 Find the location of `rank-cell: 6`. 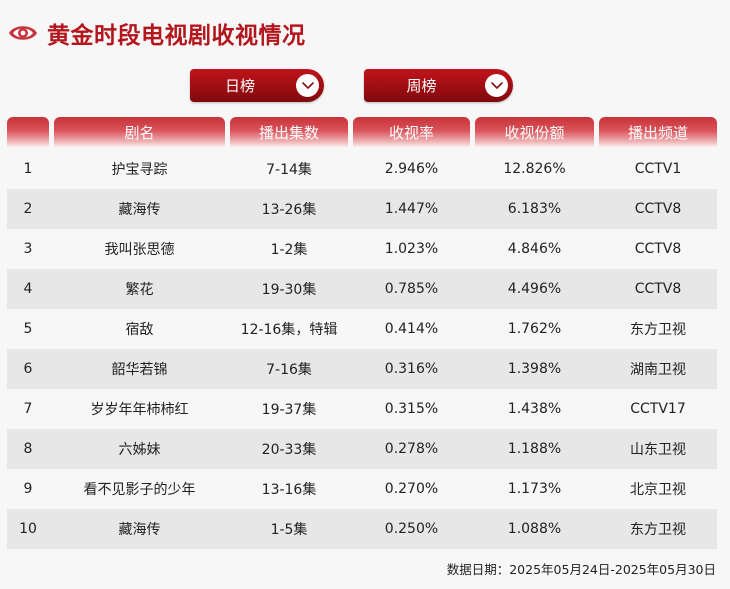

rank-cell: 6 is located at coordinates (28, 369).